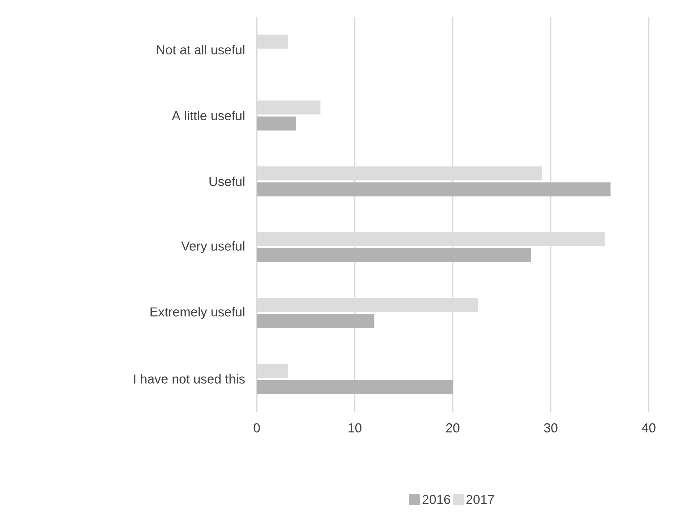  Describe the element at coordinates (227, 181) in the screenshot. I see `y-tick-label: Useful` at that location.